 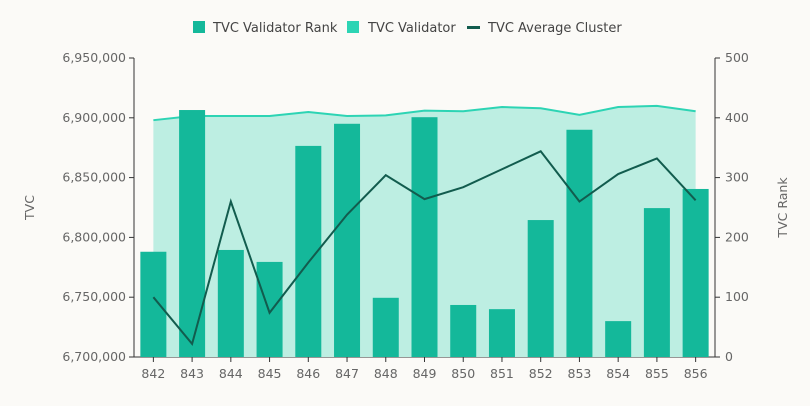 I want to click on y2-tick-label: 500, so click(x=737, y=57).